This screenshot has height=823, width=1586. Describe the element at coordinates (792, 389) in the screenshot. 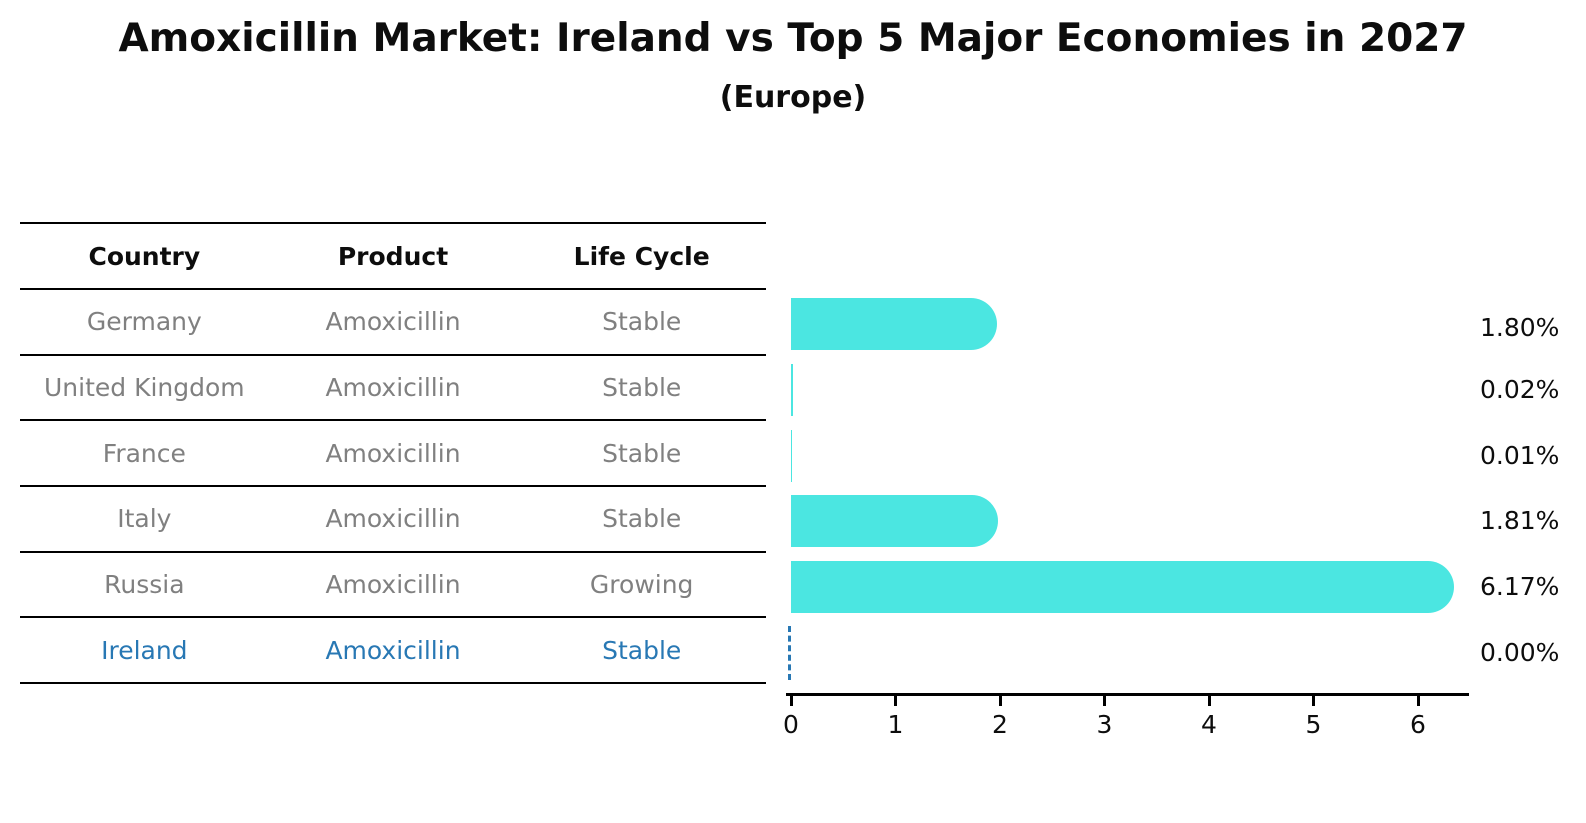

I see `bar-united-kingdom` at that location.